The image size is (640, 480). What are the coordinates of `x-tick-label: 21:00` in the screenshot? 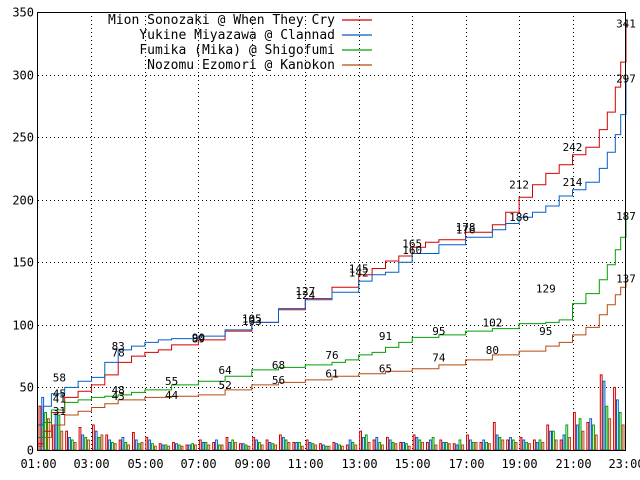 It's located at (573, 464).